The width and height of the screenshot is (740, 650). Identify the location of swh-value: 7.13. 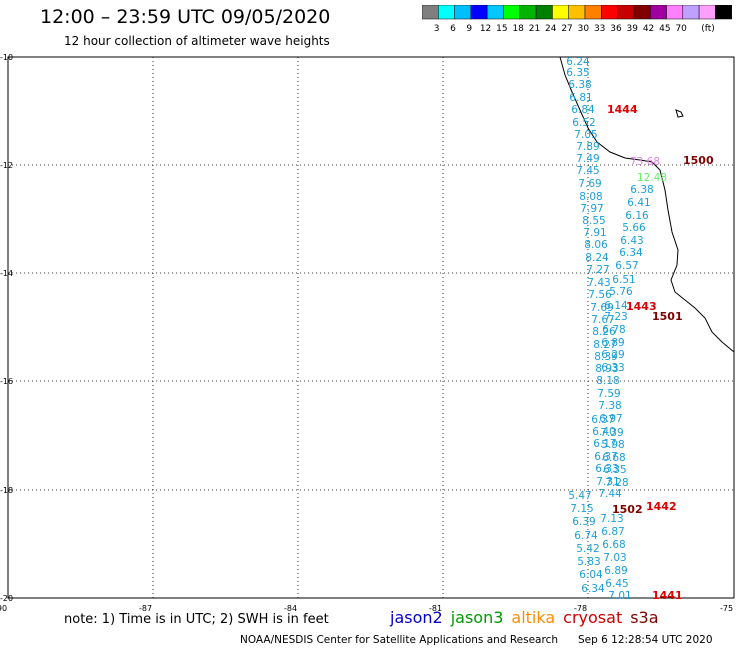
(611, 519).